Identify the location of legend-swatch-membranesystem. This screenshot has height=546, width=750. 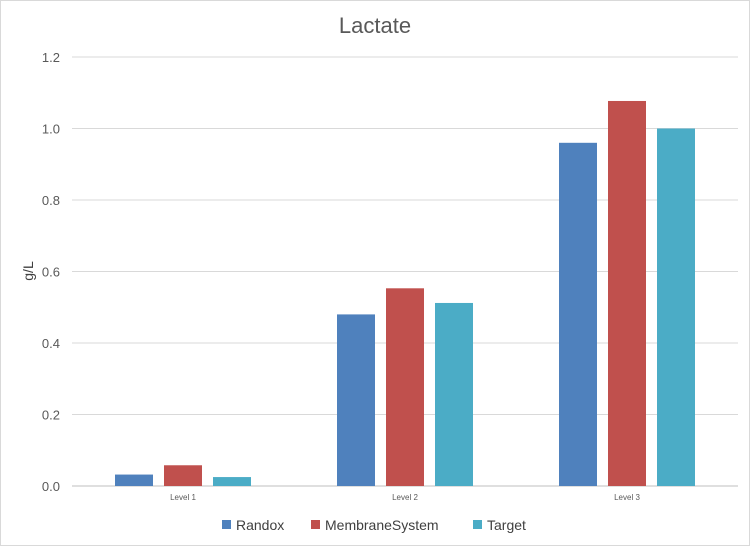
(315, 524).